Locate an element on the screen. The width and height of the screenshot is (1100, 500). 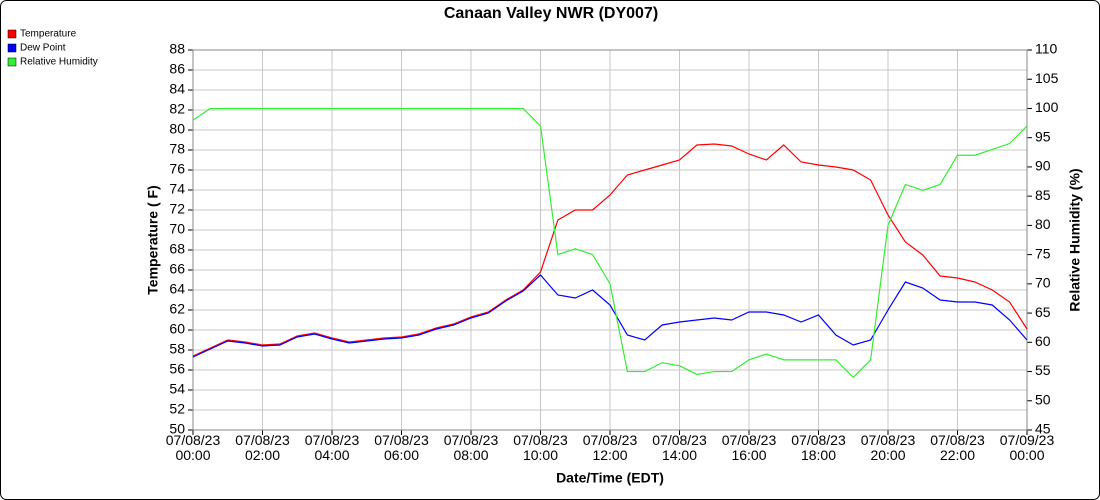
chart-title: Canaan Valley NWR (DY007) is located at coordinates (551, 13).